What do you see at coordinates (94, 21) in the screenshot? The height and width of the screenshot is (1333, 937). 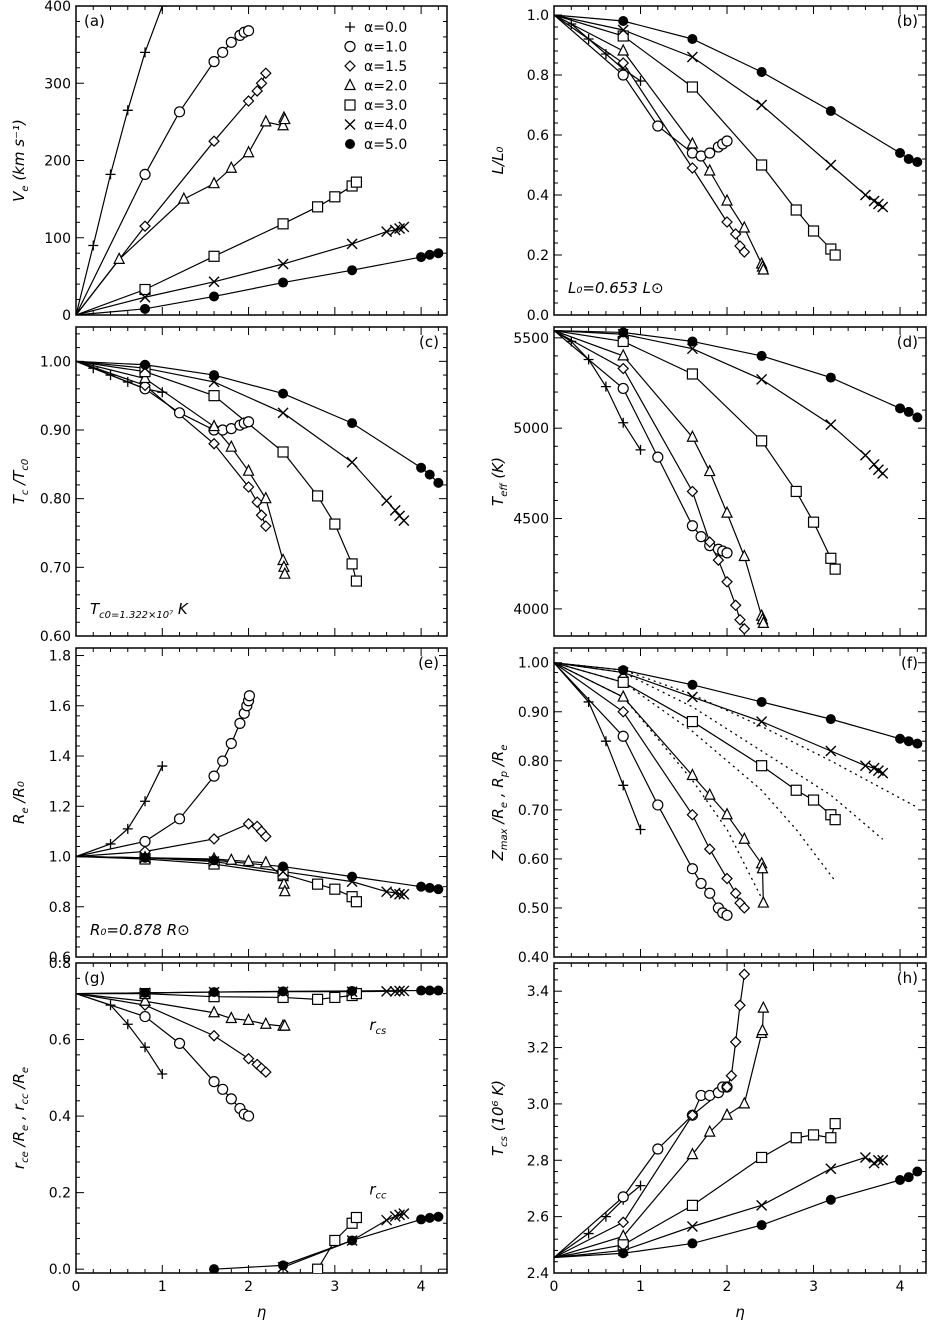 I see `panel-tag: (a)` at bounding box center [94, 21].